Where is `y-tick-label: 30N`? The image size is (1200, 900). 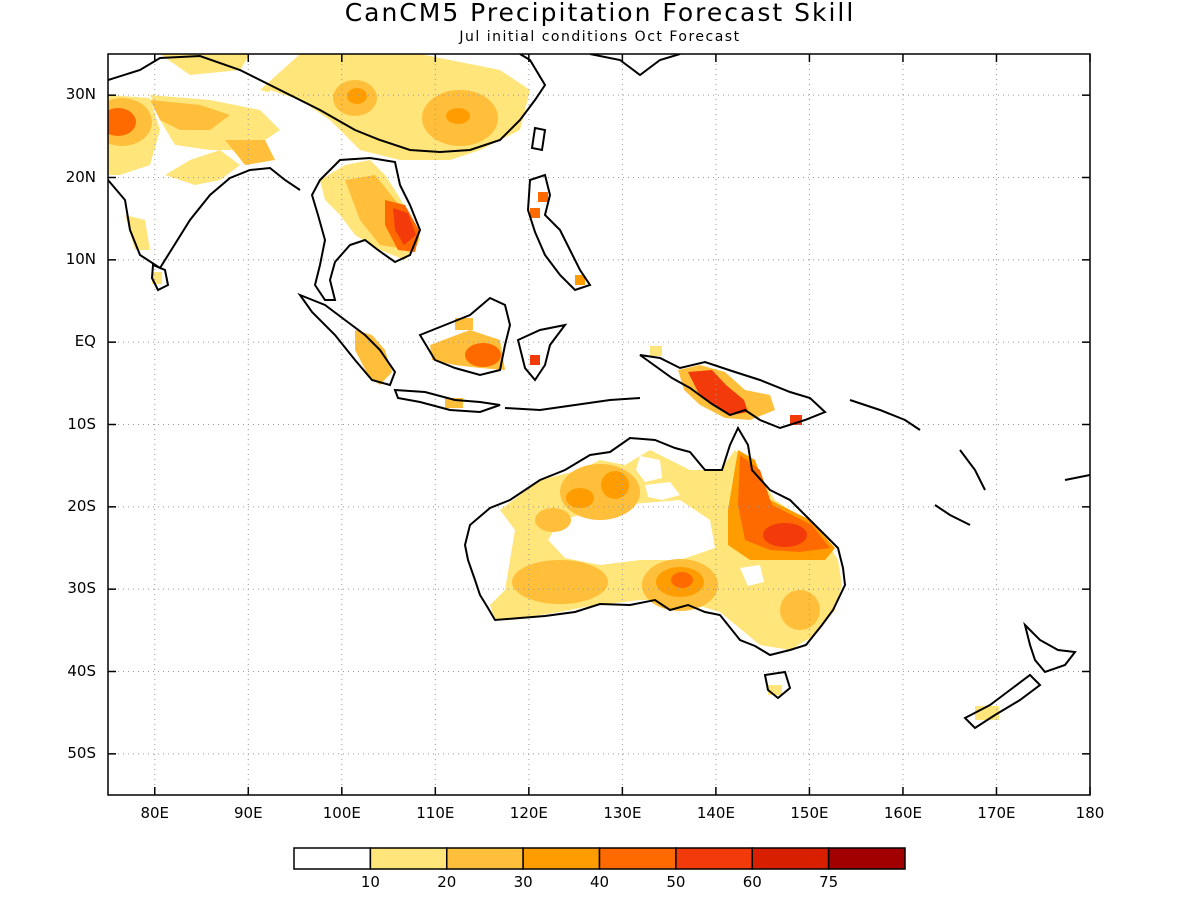
y-tick-label: 30N is located at coordinates (80, 94).